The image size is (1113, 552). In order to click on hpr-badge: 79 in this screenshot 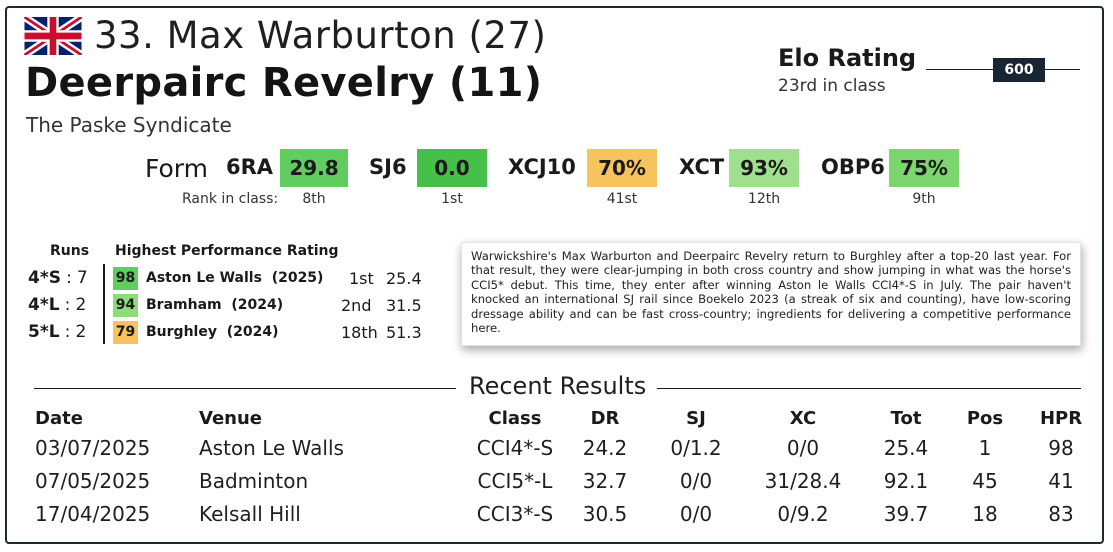, I will do `click(125, 332)`.